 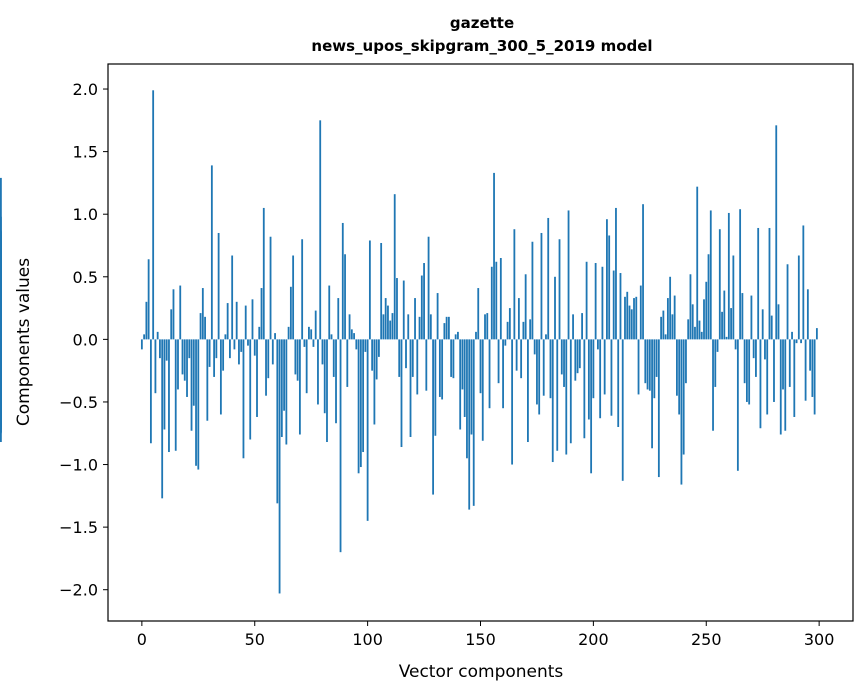 I want to click on y-tick-label: 2.0, so click(x=85, y=89).